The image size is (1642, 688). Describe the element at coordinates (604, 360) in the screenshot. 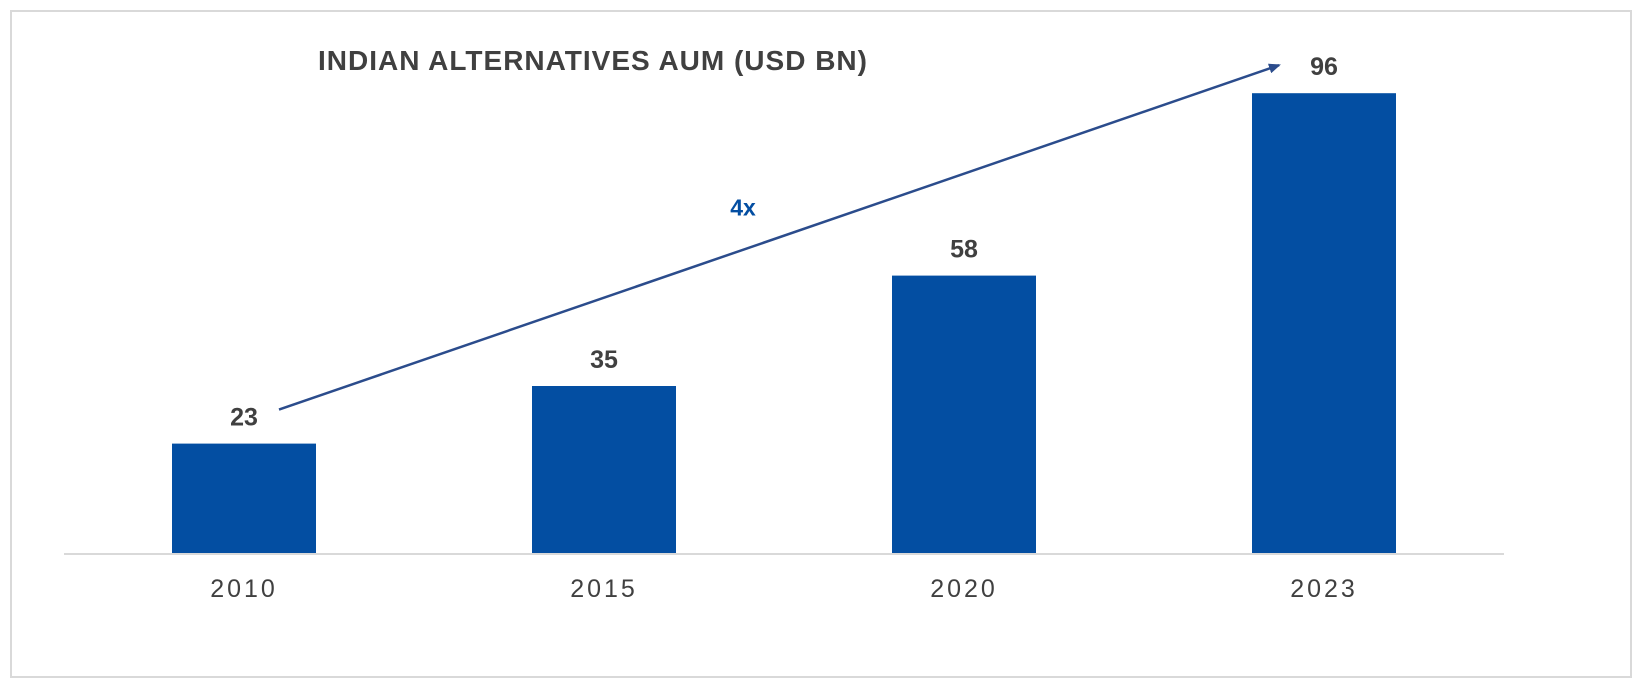

I see `data-label-2015: 35` at that location.